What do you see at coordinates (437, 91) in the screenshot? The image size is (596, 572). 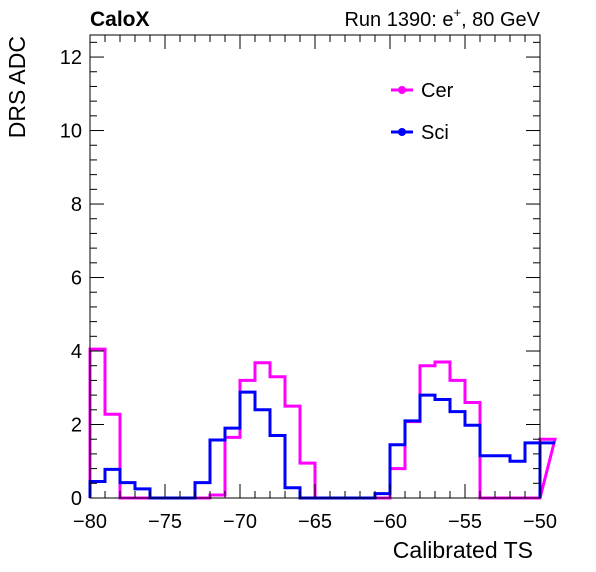 I see `legend-cer-label: Cer` at bounding box center [437, 91].